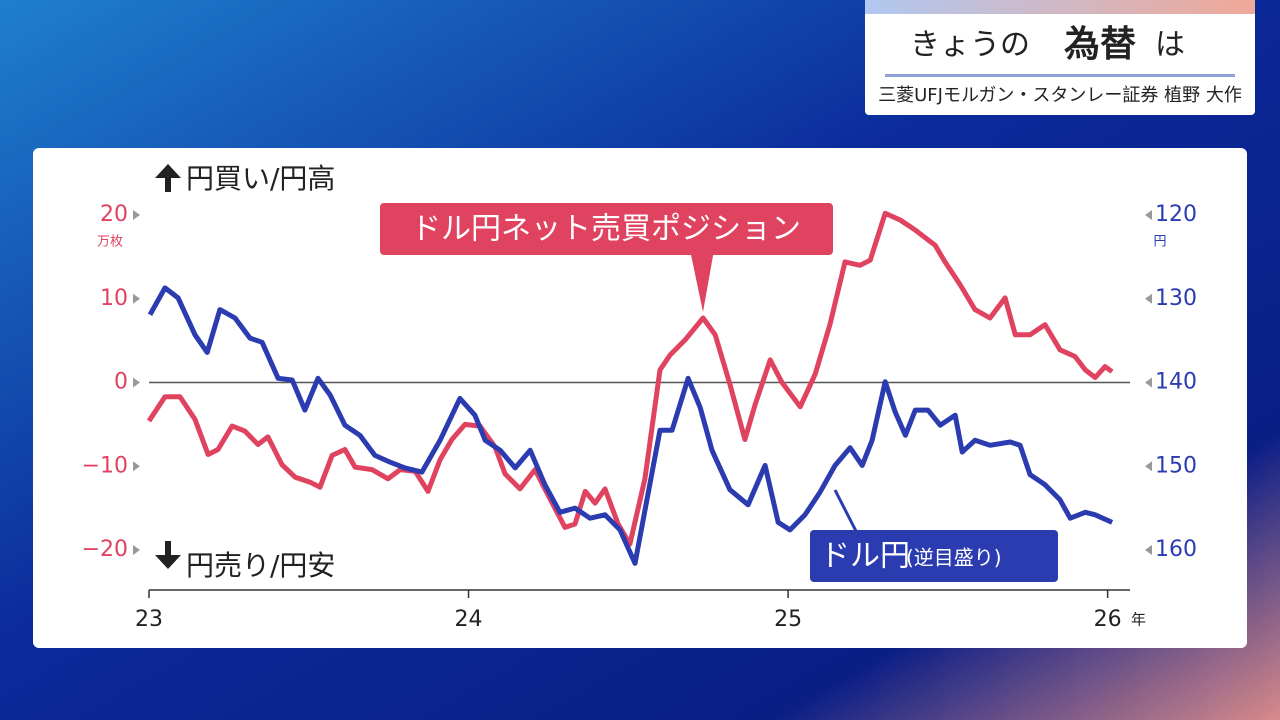 The width and height of the screenshot is (1280, 720). Describe the element at coordinates (110, 242) in the screenshot. I see `y-unit: 万枚` at that location.